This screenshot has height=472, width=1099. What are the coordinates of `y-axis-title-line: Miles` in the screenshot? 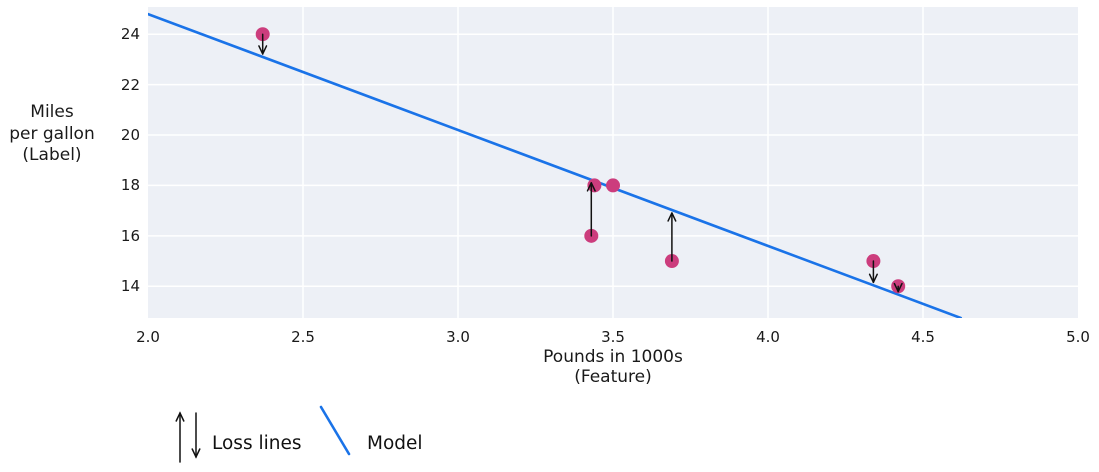 It's located at (52, 112).